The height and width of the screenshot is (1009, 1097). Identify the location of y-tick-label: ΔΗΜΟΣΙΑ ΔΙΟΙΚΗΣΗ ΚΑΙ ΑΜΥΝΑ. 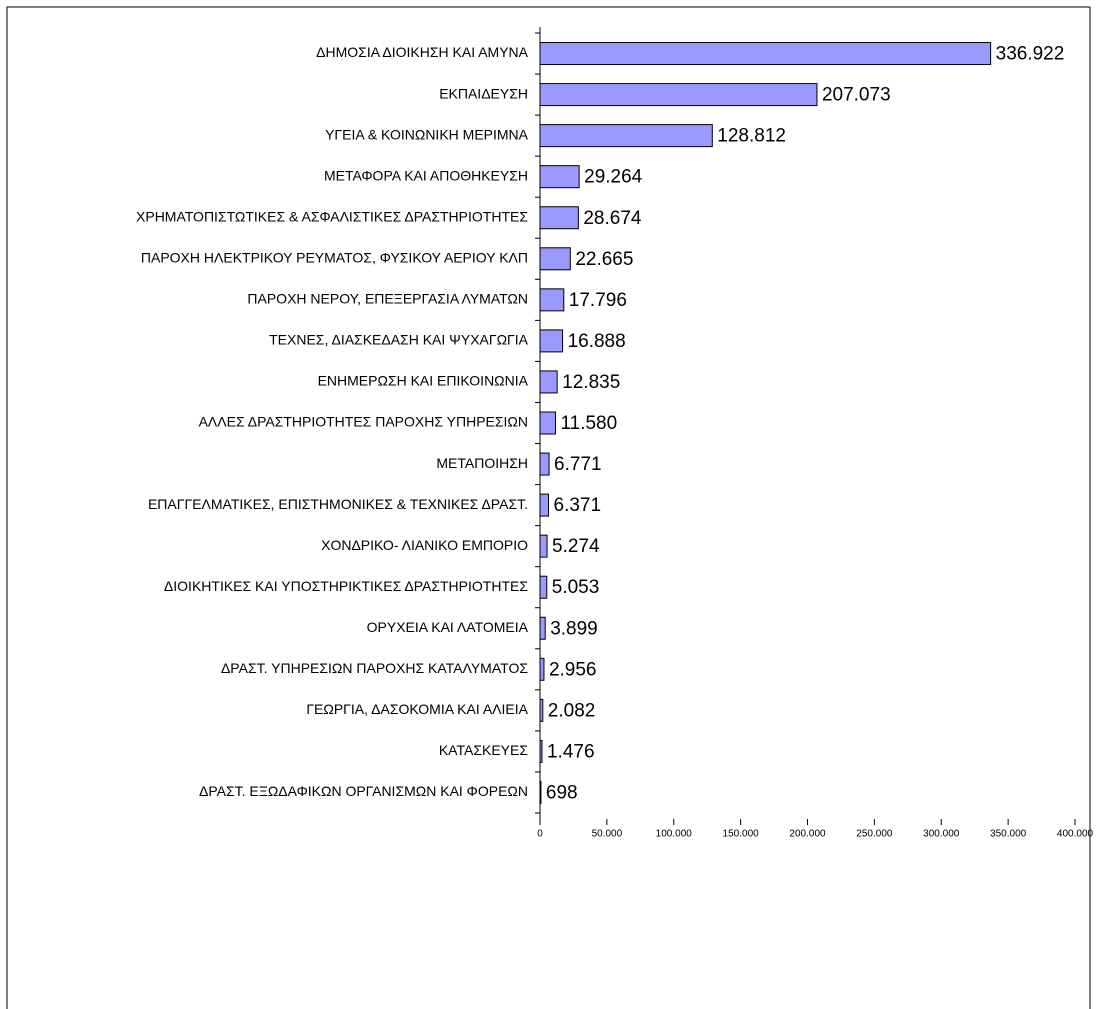
(422, 52).